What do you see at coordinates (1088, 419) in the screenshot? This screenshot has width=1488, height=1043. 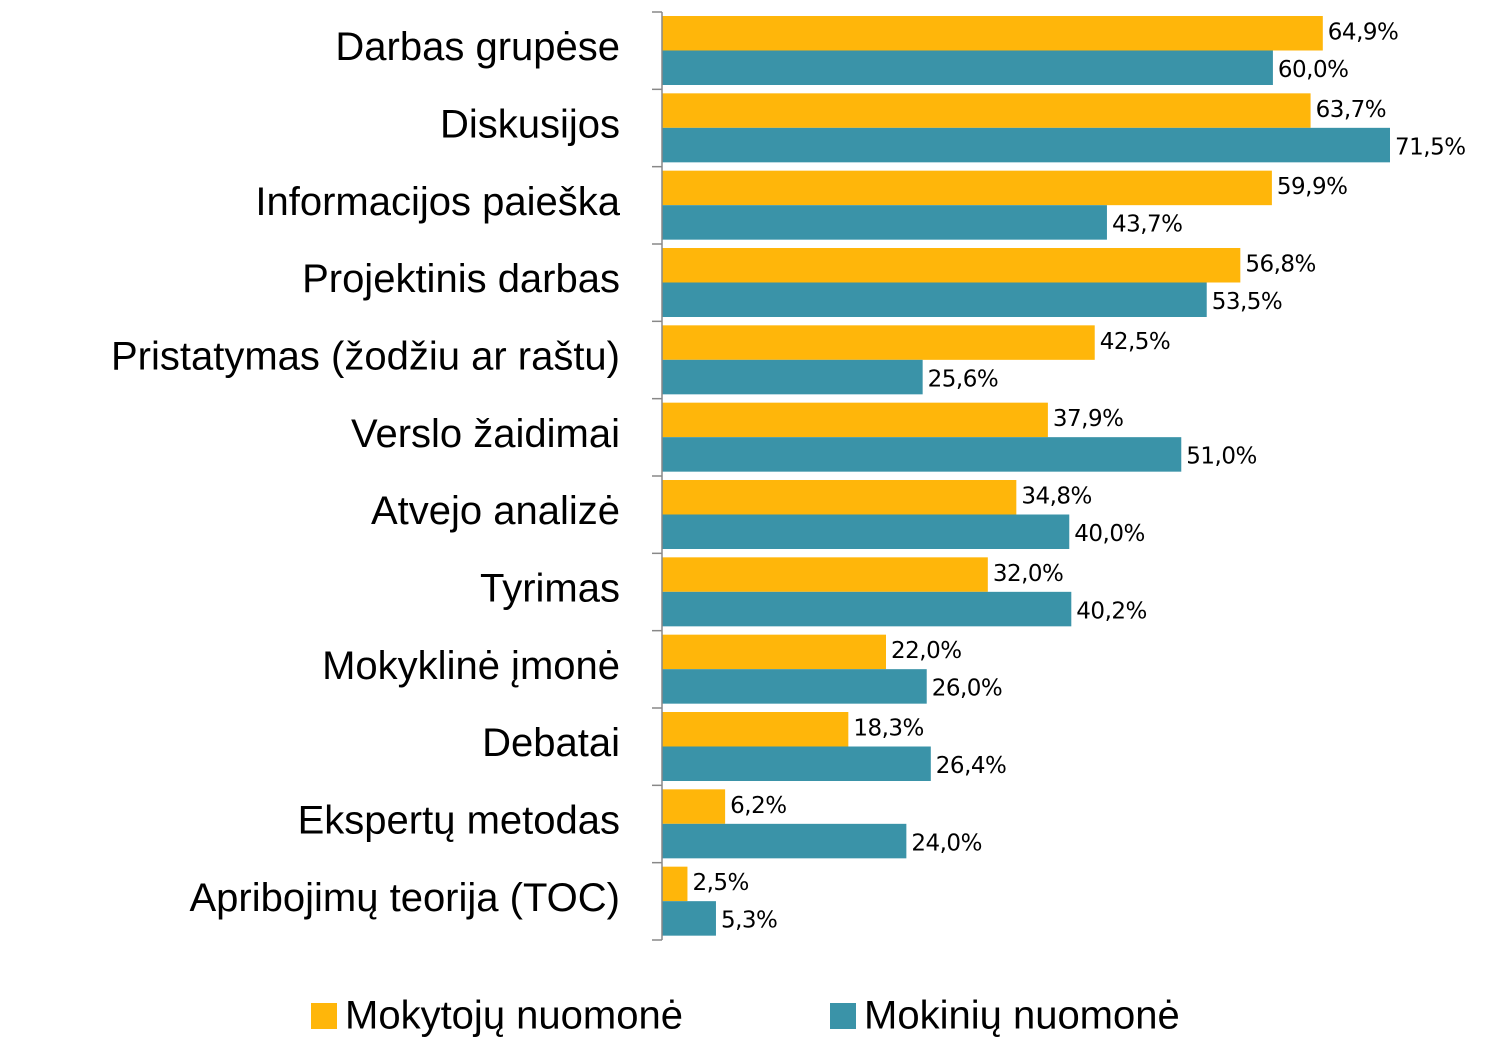 I see `value-label: 37,9%` at bounding box center [1088, 419].